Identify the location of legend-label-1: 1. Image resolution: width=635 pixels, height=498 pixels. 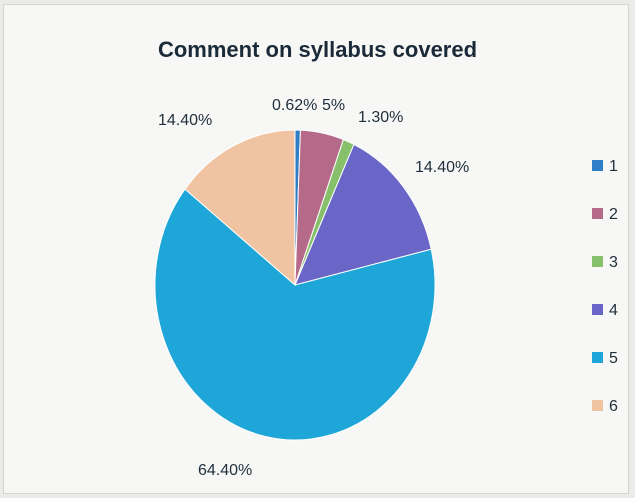
(613, 166).